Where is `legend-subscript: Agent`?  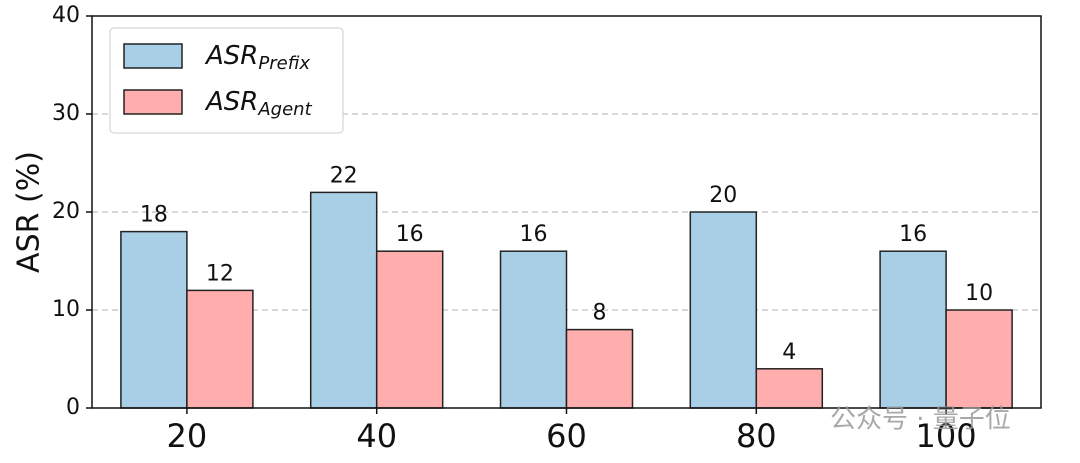
legend-subscript: Agent is located at coordinates (284, 109).